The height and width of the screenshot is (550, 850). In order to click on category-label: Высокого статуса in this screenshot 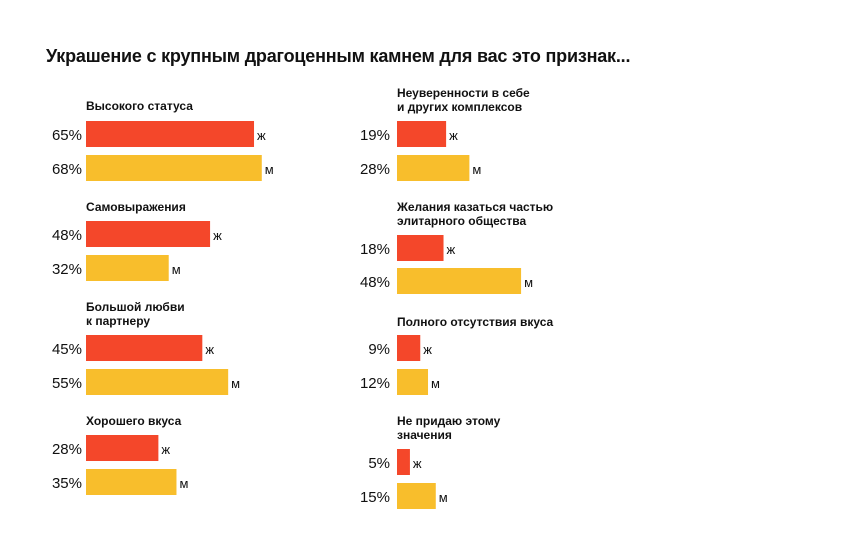, I will do `click(139, 106)`.